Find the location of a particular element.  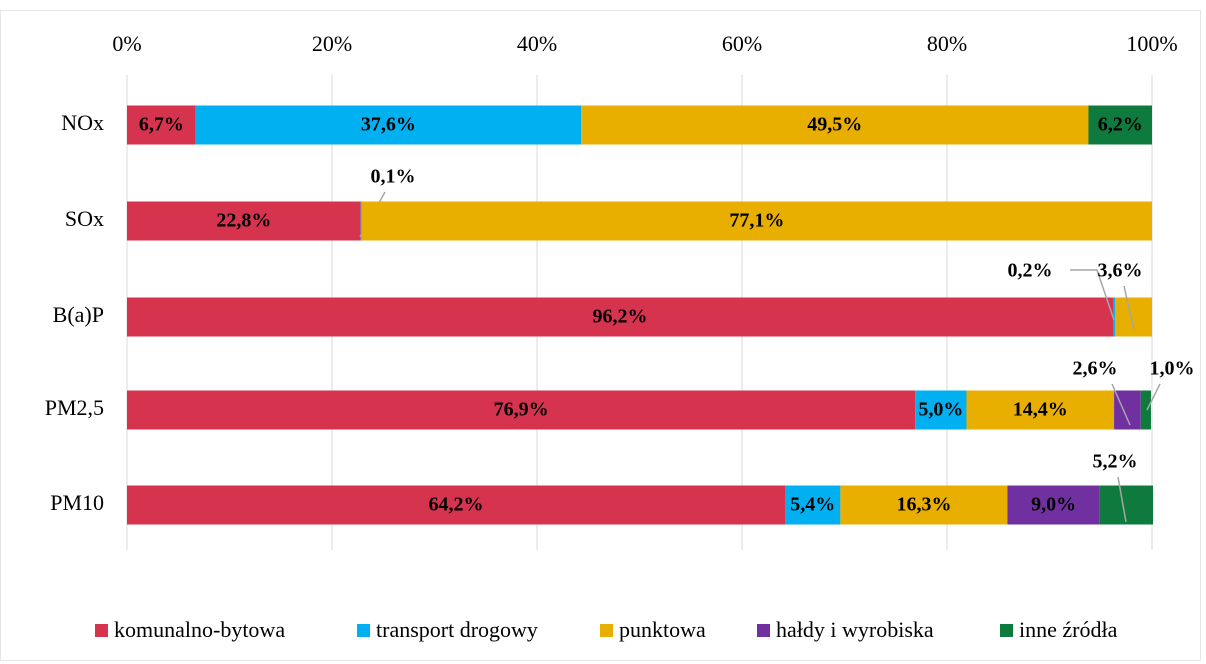

y-tick-label: NOx is located at coordinates (82, 122).